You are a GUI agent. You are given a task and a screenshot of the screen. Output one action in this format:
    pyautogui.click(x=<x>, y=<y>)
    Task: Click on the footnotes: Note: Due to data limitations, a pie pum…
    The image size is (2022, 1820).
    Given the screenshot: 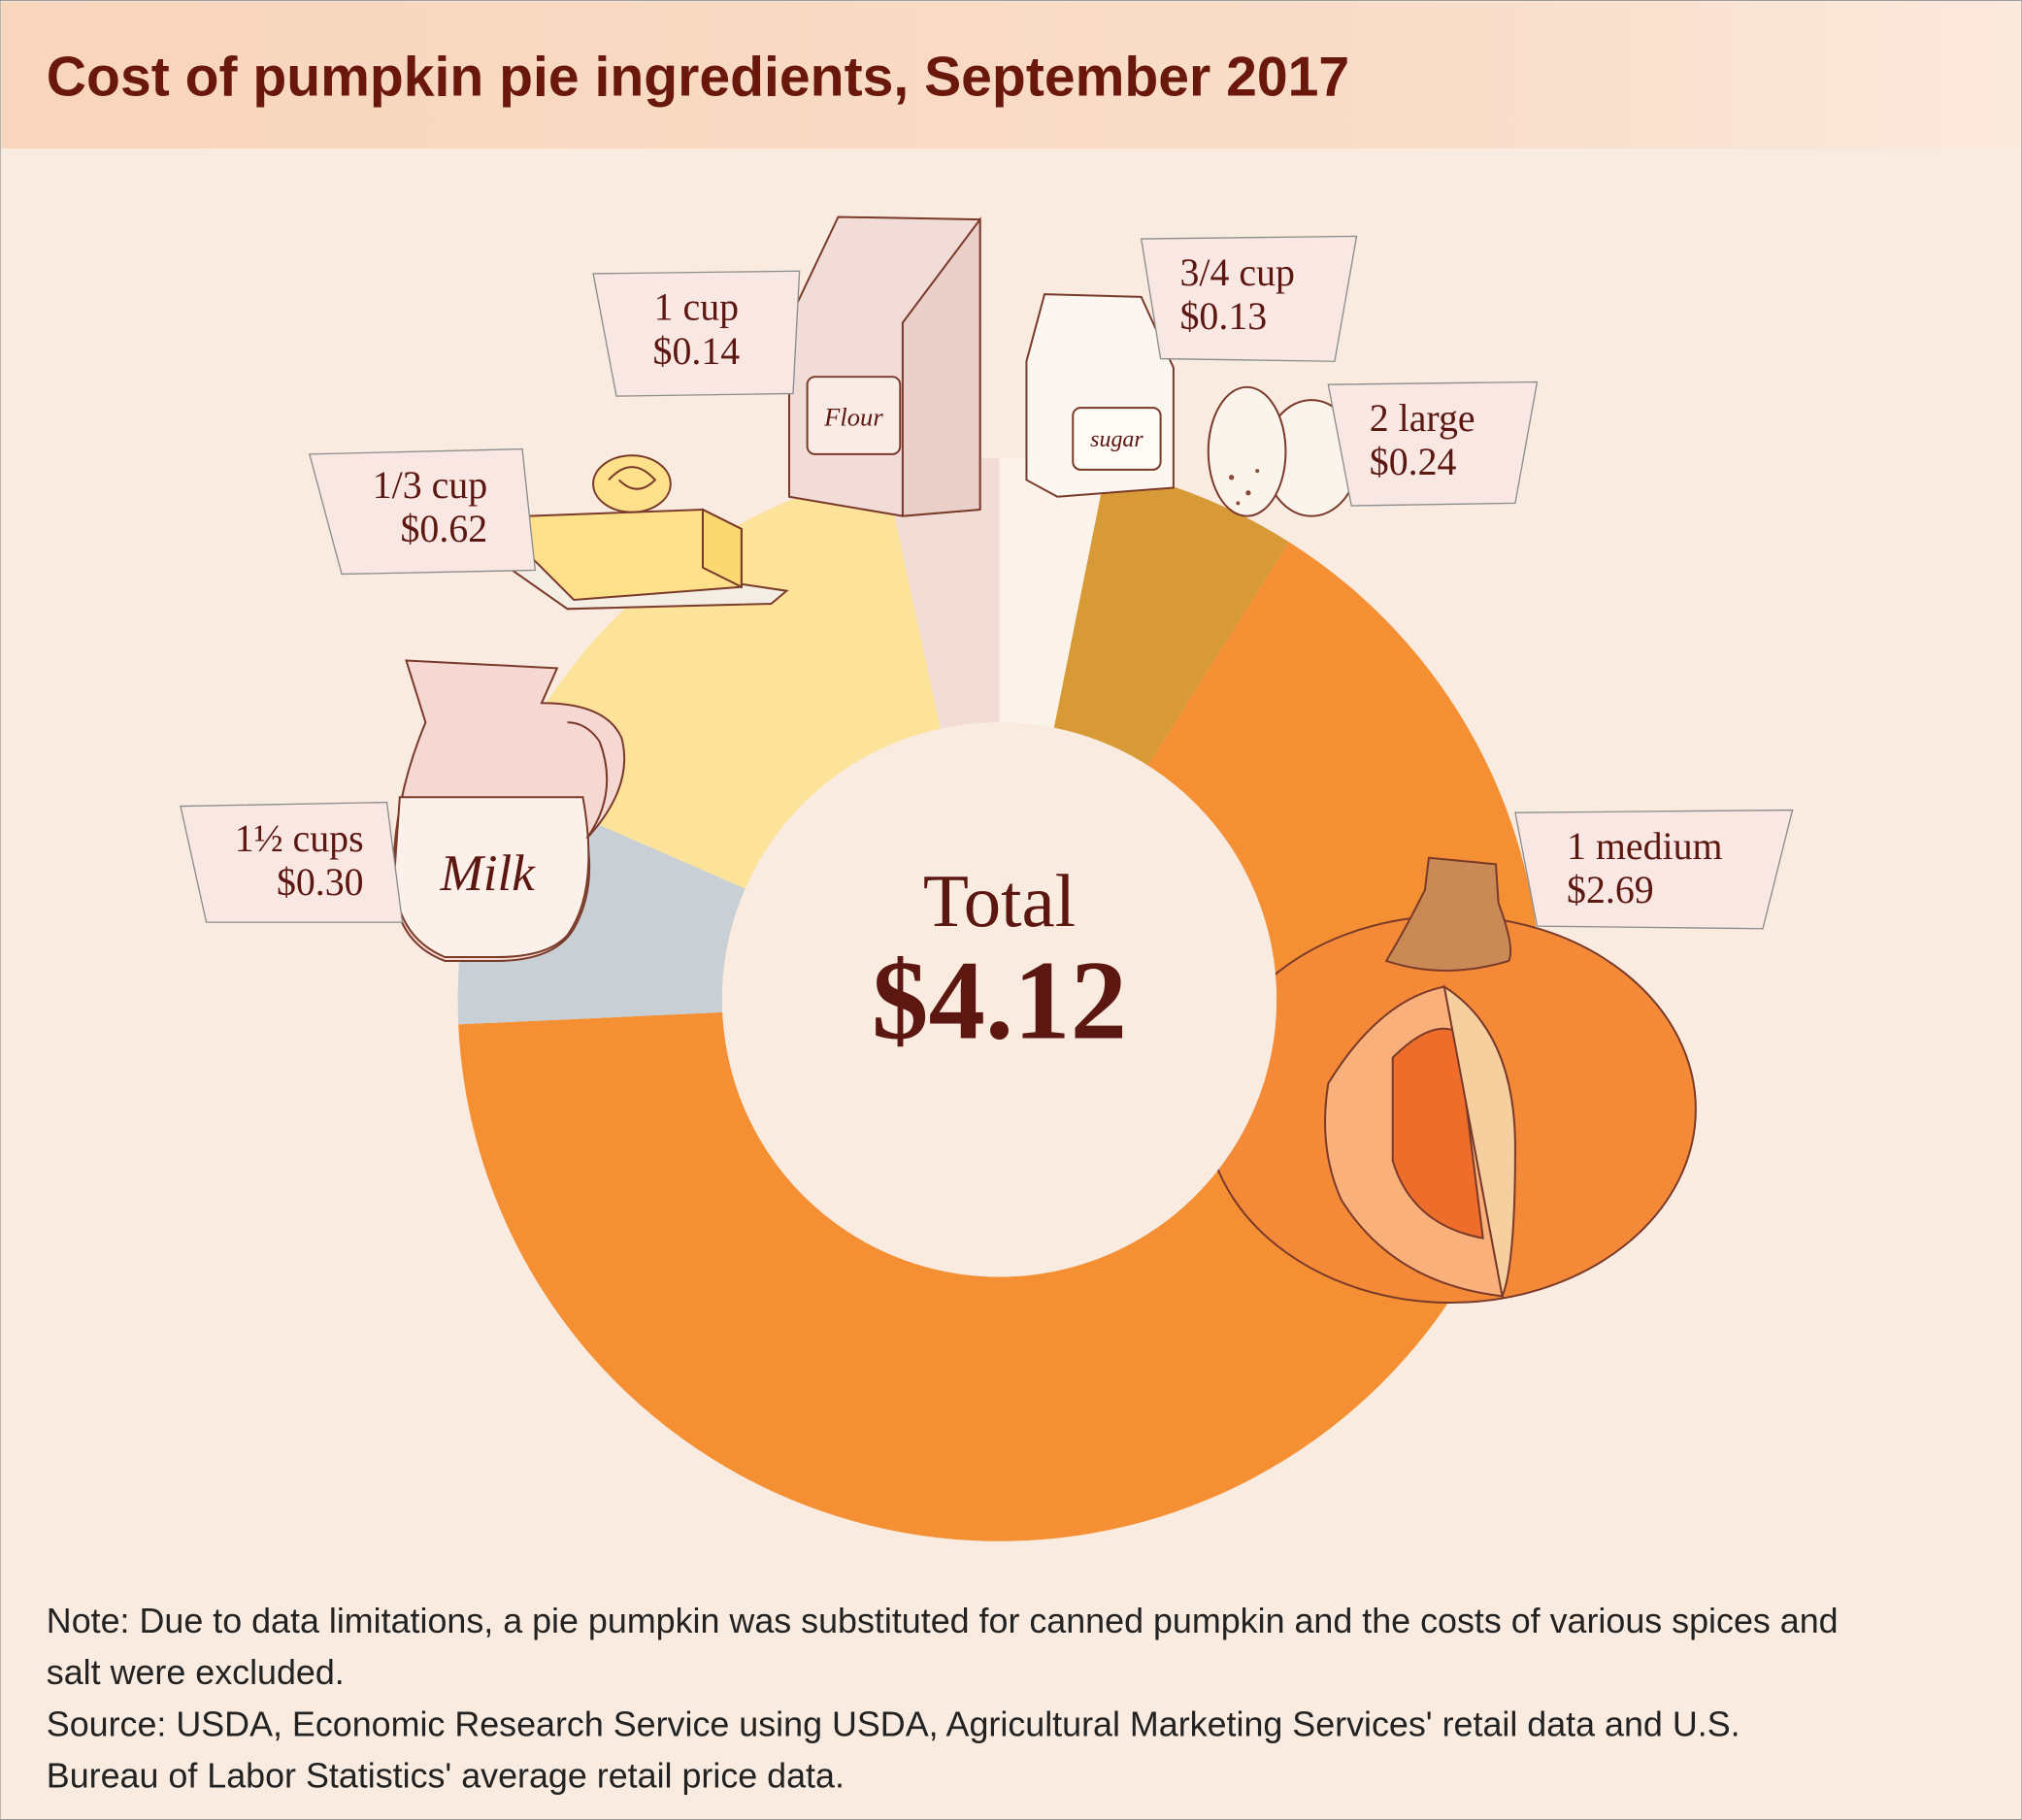 What is the action you would take?
    pyautogui.click(x=943, y=1698)
    